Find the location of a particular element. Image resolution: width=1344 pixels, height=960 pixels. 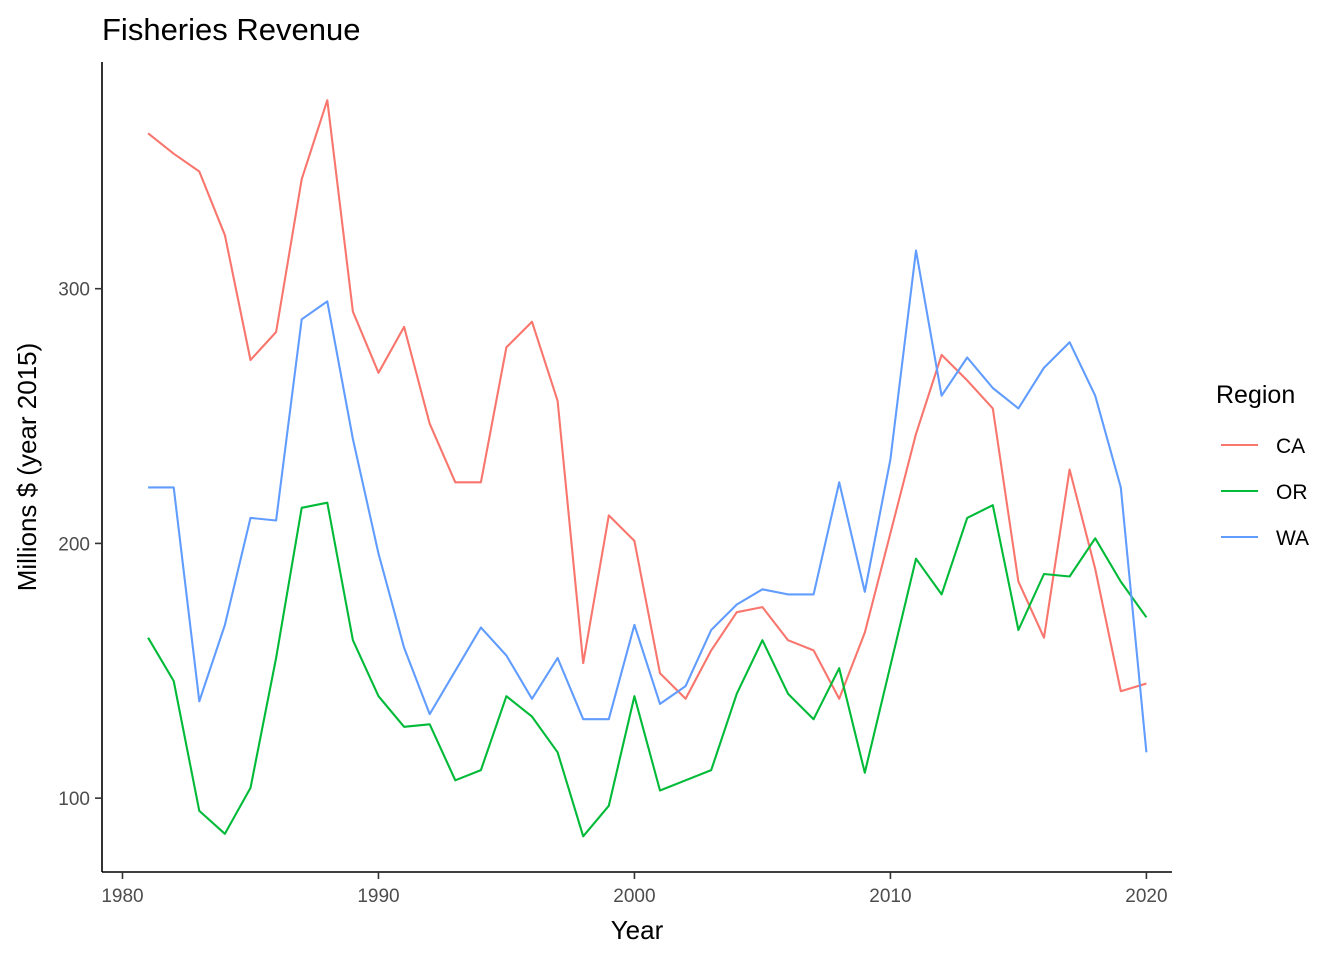

legend-label-wa: WA is located at coordinates (1292, 538).